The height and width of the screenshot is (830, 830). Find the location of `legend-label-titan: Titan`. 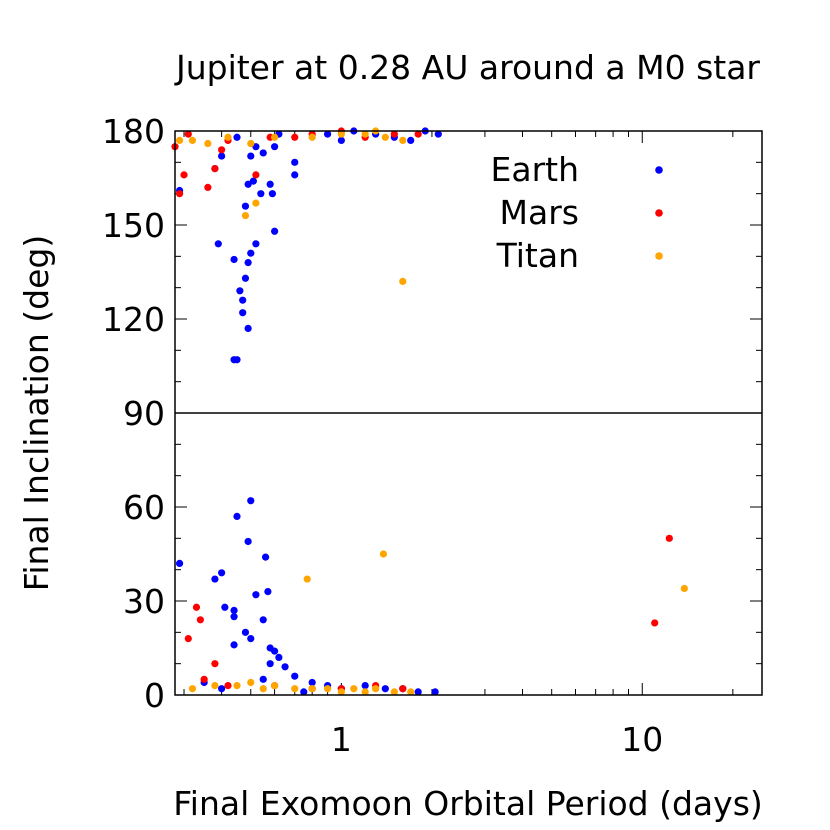

legend-label-titan: Titan is located at coordinates (537, 255).